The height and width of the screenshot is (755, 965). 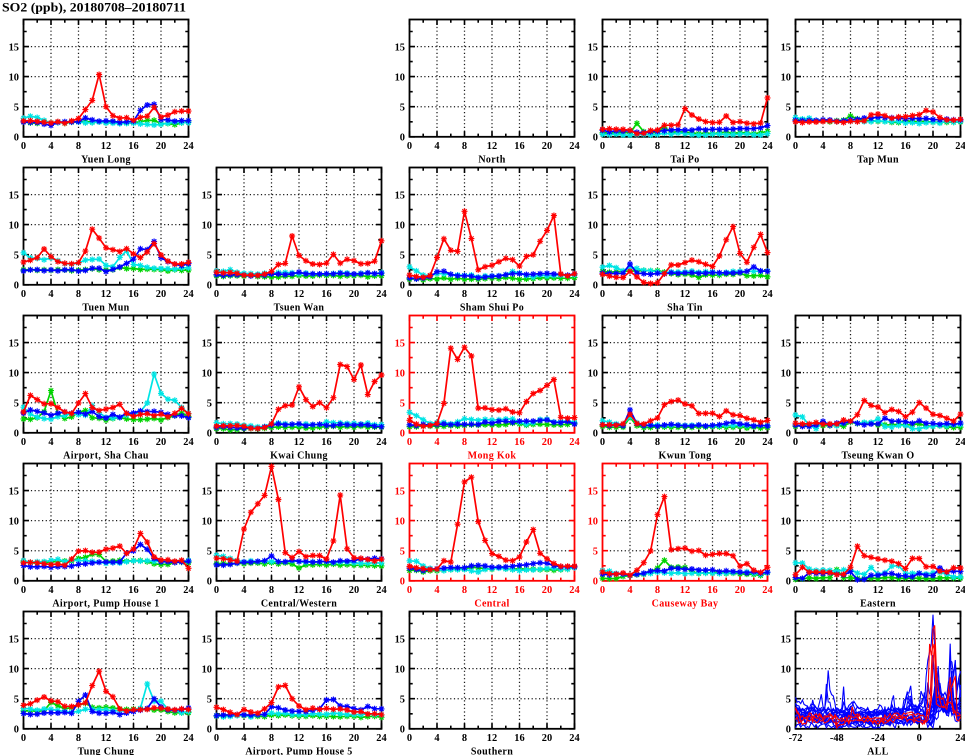 What do you see at coordinates (298, 750) in the screenshot?
I see `svg-text: Airport, Pump House 5` at bounding box center [298, 750].